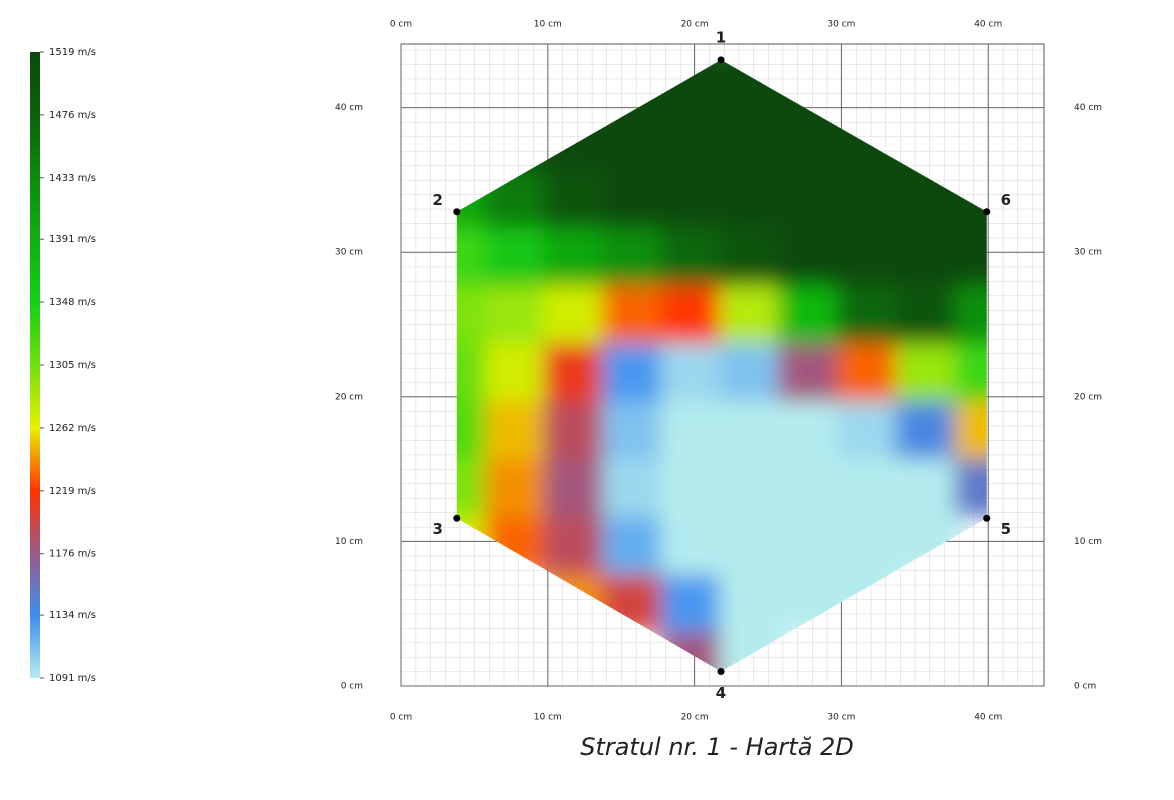  Describe the element at coordinates (401, 718) in the screenshot. I see `x-tick-label: 0 cm` at that location.